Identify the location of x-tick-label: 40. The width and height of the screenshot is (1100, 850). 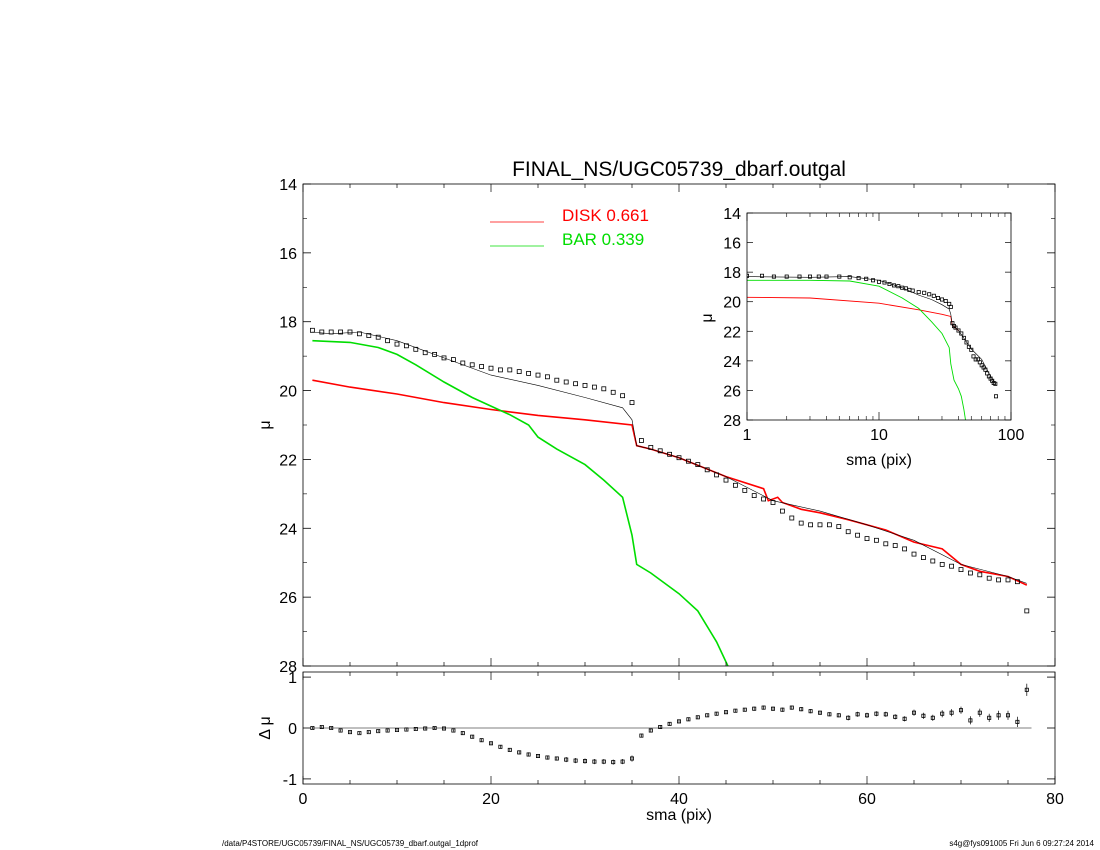
(679, 799).